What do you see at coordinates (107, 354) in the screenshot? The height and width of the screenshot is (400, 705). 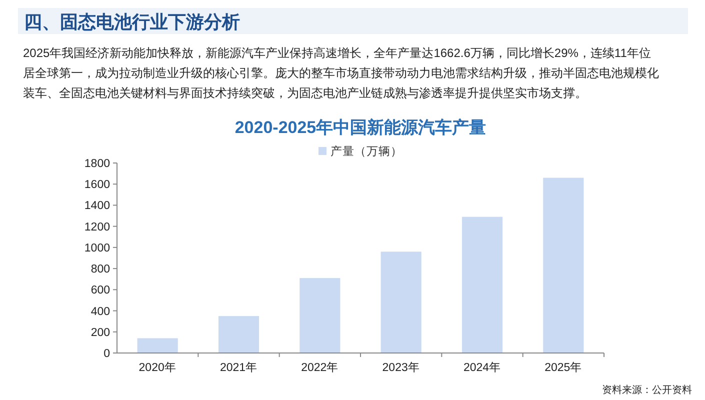 I see `y-tick-label: 0` at bounding box center [107, 354].